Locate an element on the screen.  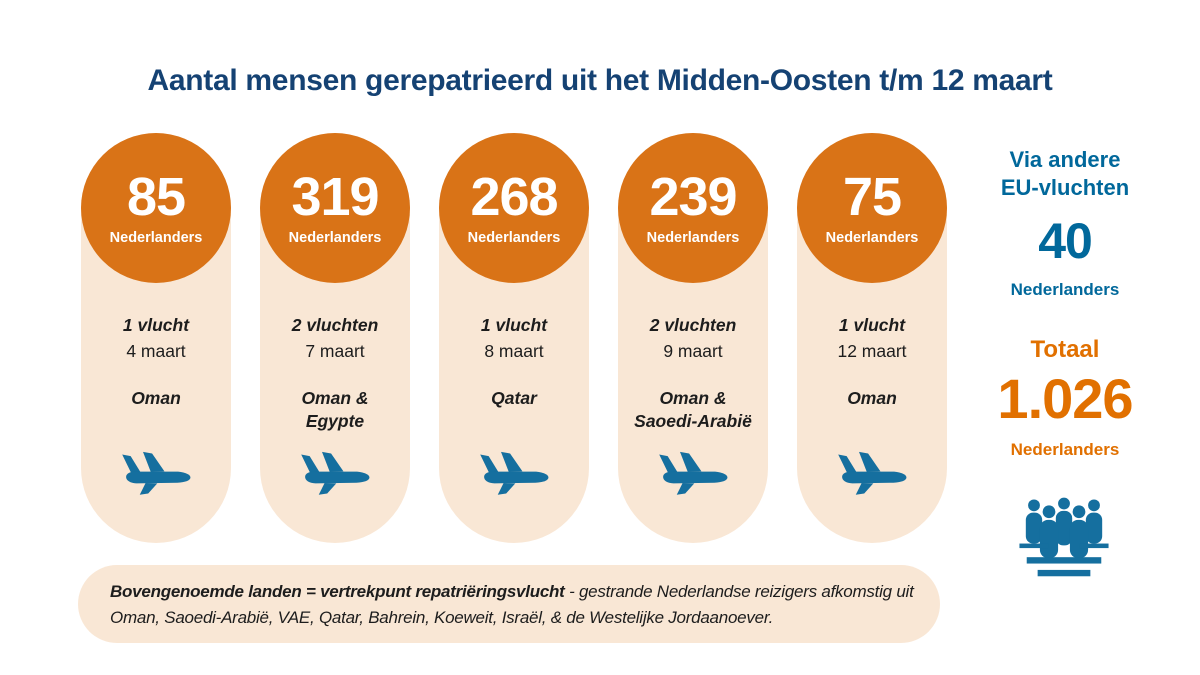
origin-country: Qatar is located at coordinates (514, 398).